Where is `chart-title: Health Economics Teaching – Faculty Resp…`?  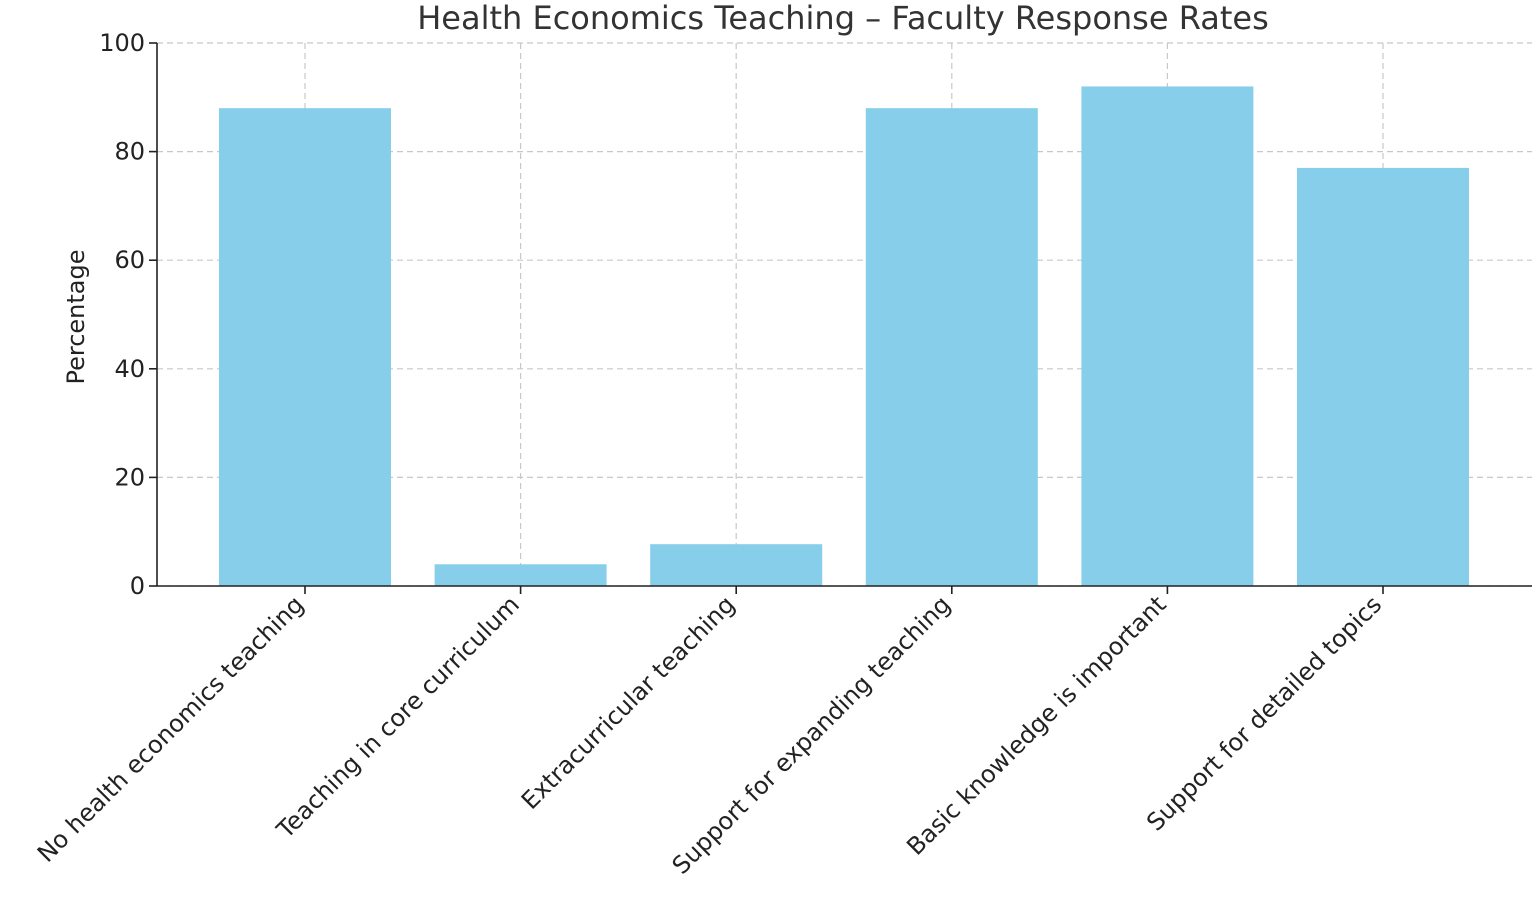 chart-title: Health Economics Teaching – Faculty Resp… is located at coordinates (843, 18).